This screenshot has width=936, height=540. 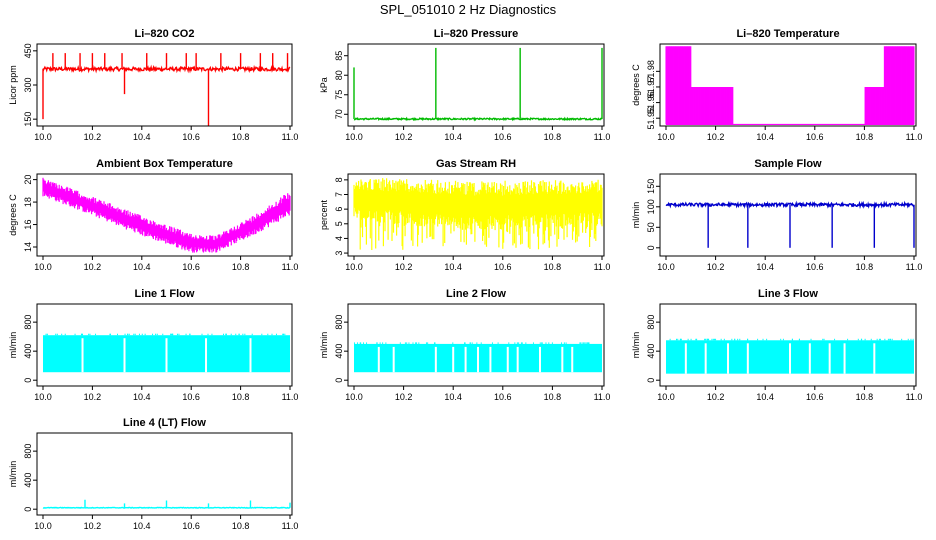 What do you see at coordinates (339, 238) in the screenshot?
I see `y-tick-label: 4` at bounding box center [339, 238].